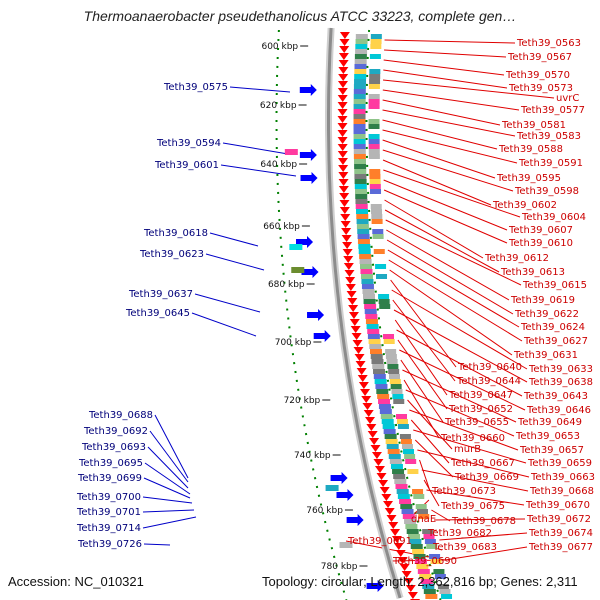 The height and width of the screenshot is (600, 600). Describe the element at coordinates (547, 436) in the screenshot. I see `right-gene-label: Teth39_0653` at that location.